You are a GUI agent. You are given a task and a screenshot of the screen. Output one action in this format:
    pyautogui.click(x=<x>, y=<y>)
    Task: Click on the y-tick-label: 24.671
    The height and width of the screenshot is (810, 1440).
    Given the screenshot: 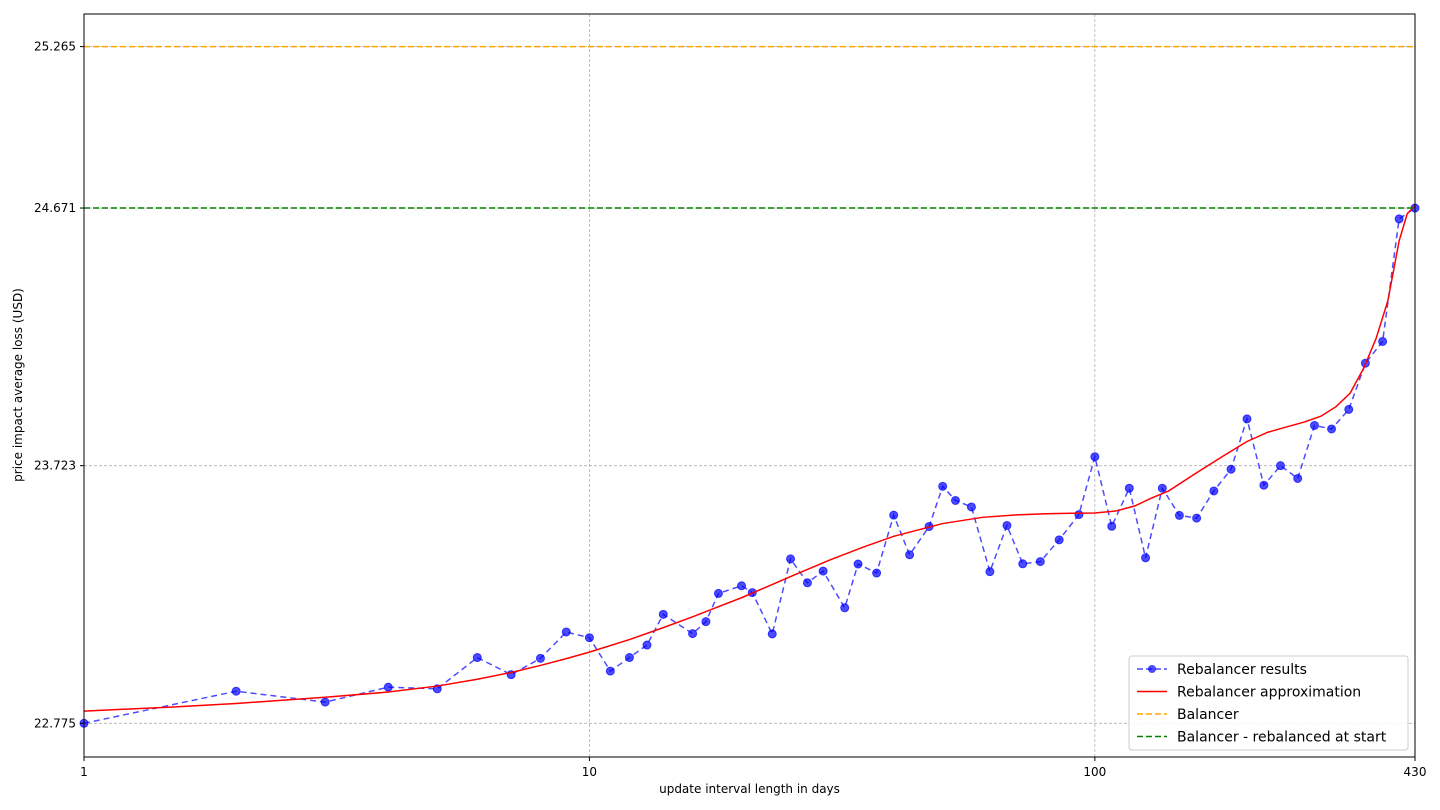 What is the action you would take?
    pyautogui.click(x=55, y=208)
    